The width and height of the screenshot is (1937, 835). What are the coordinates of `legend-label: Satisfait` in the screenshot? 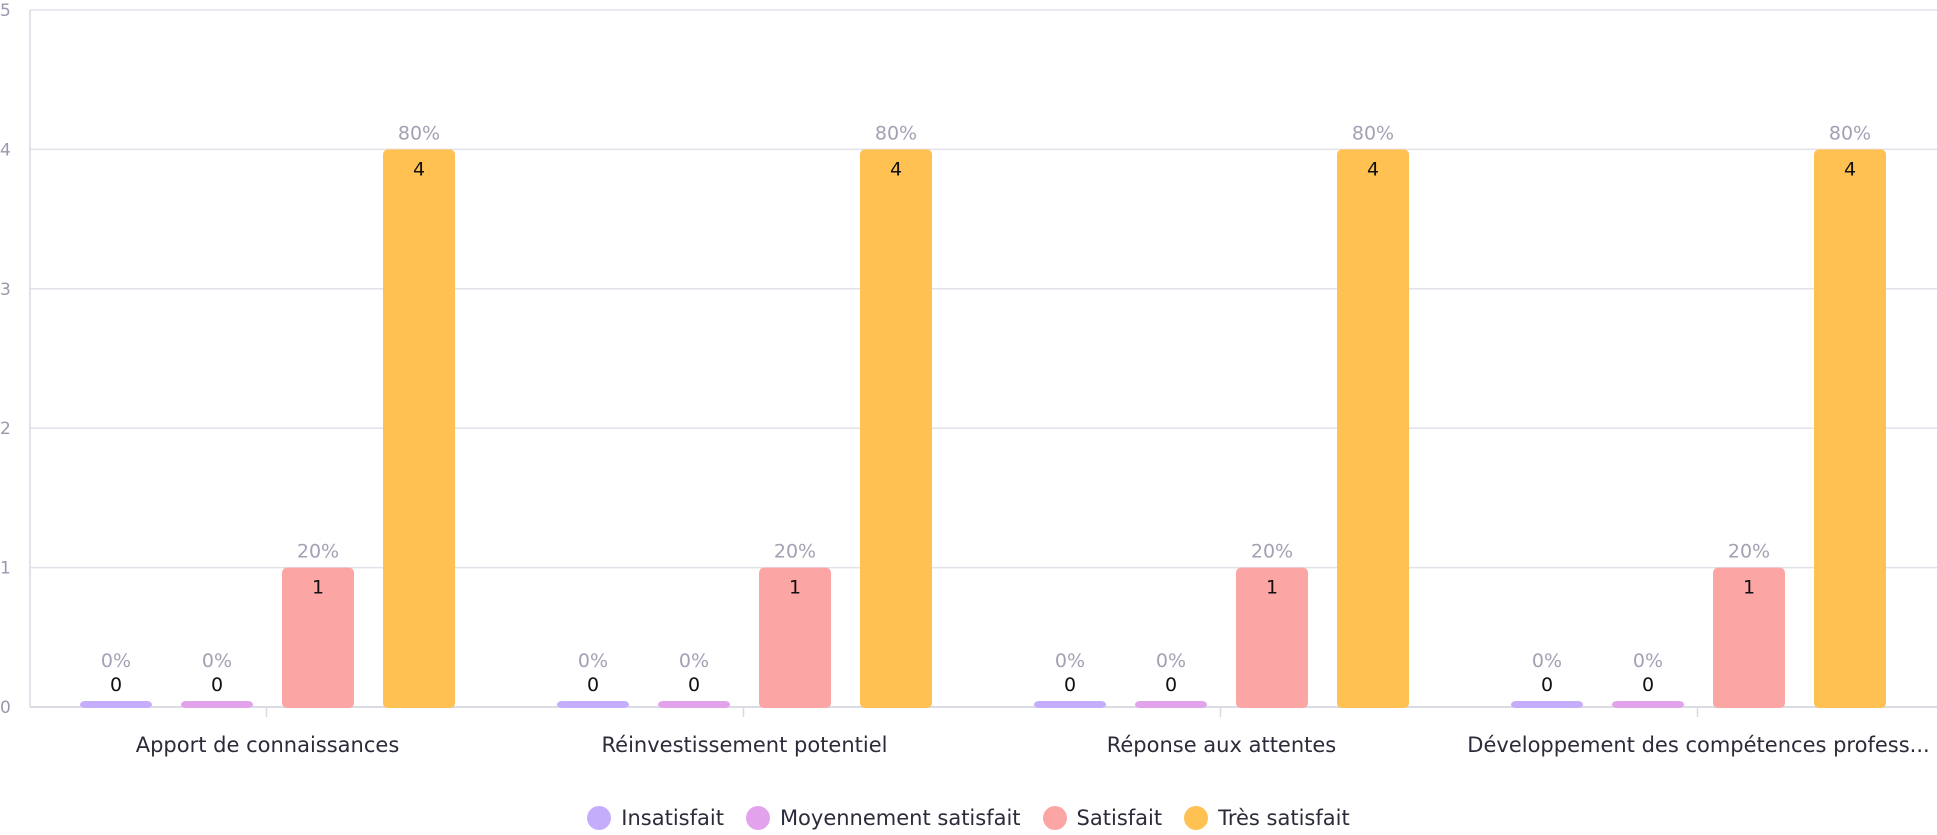 It's located at (1119, 818).